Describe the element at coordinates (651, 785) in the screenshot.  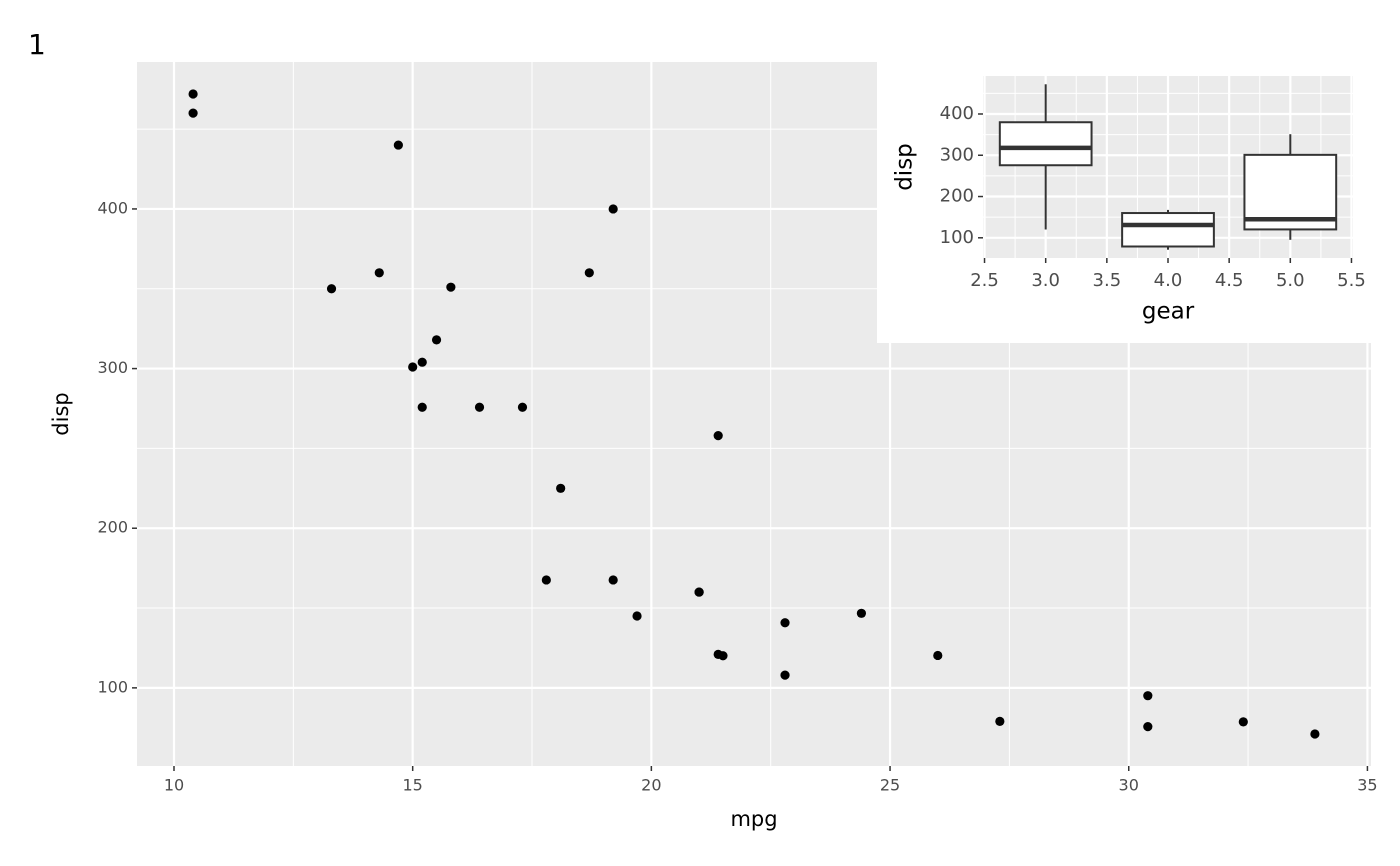
I see `x-tick-label: 20` at that location.